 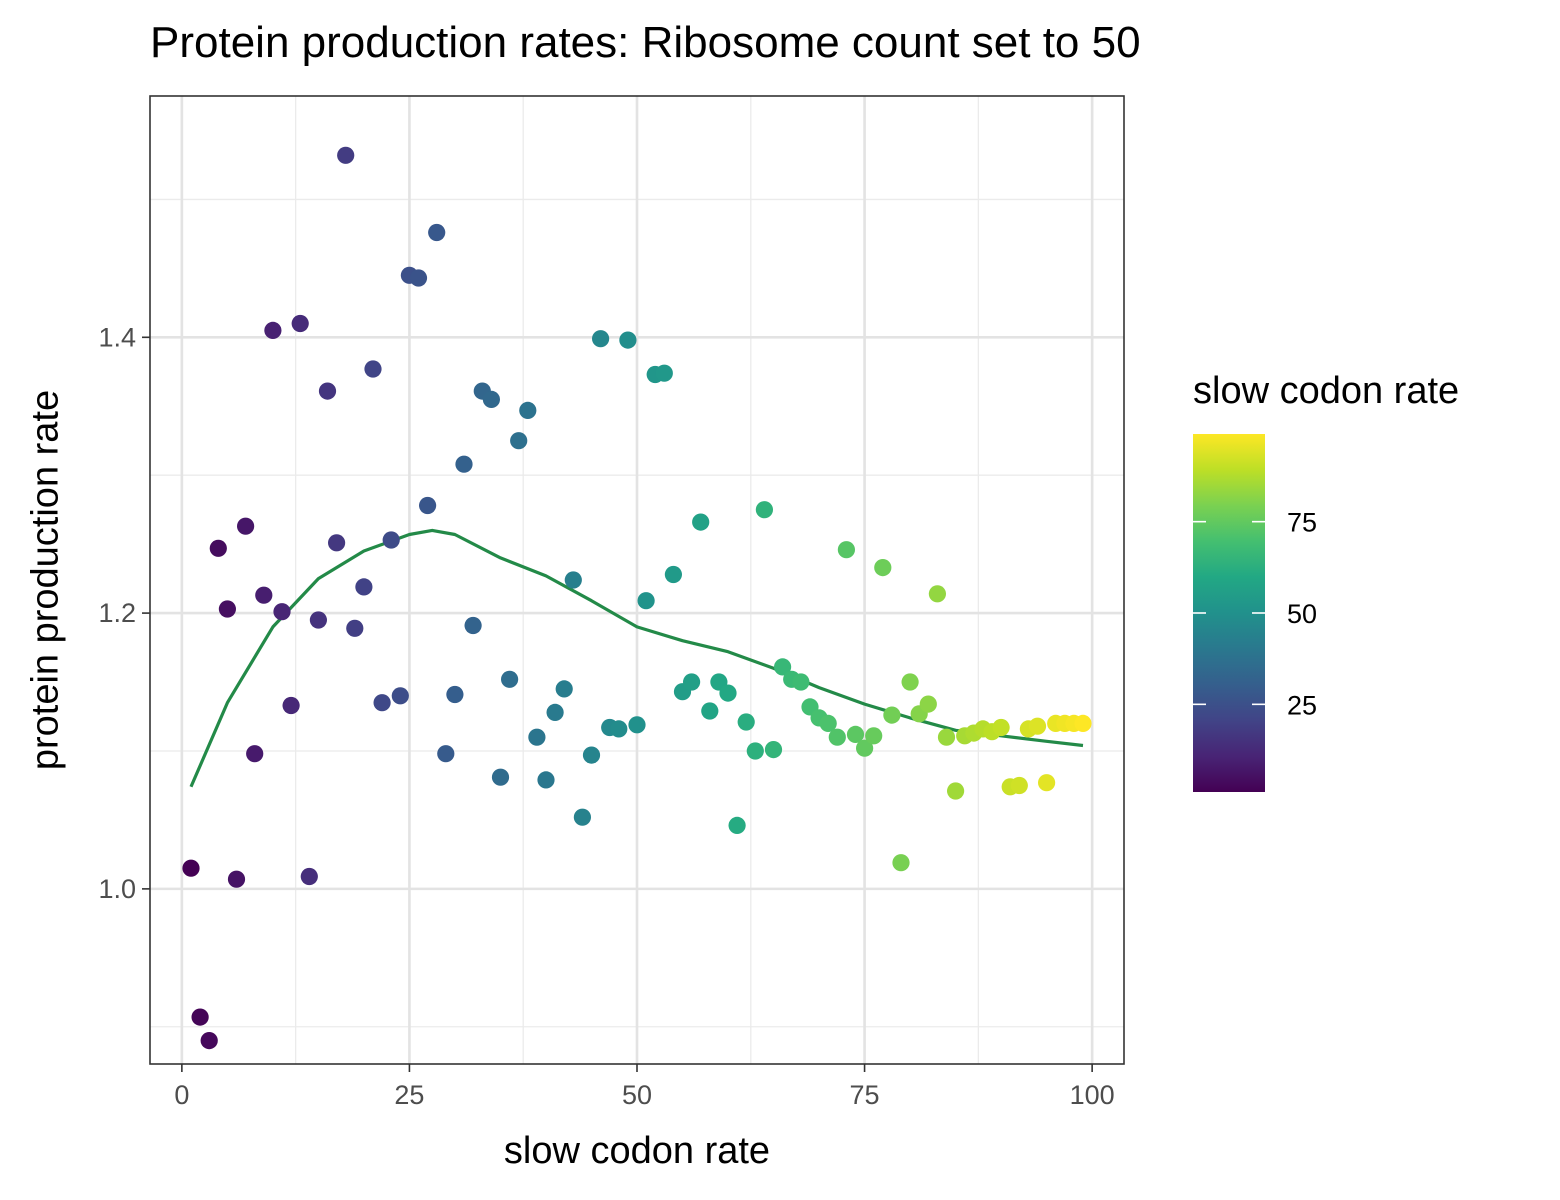 I want to click on color-legend: 25 50 75, so click(x=1255, y=613).